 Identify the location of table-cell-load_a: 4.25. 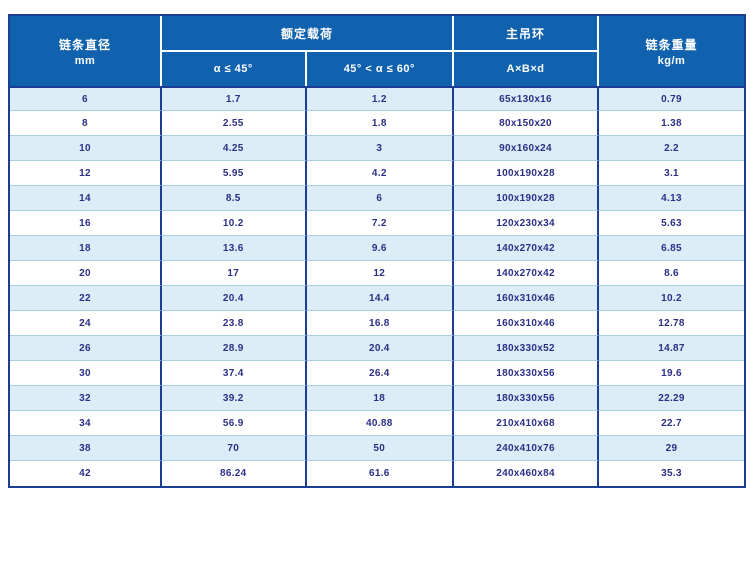
(234, 148).